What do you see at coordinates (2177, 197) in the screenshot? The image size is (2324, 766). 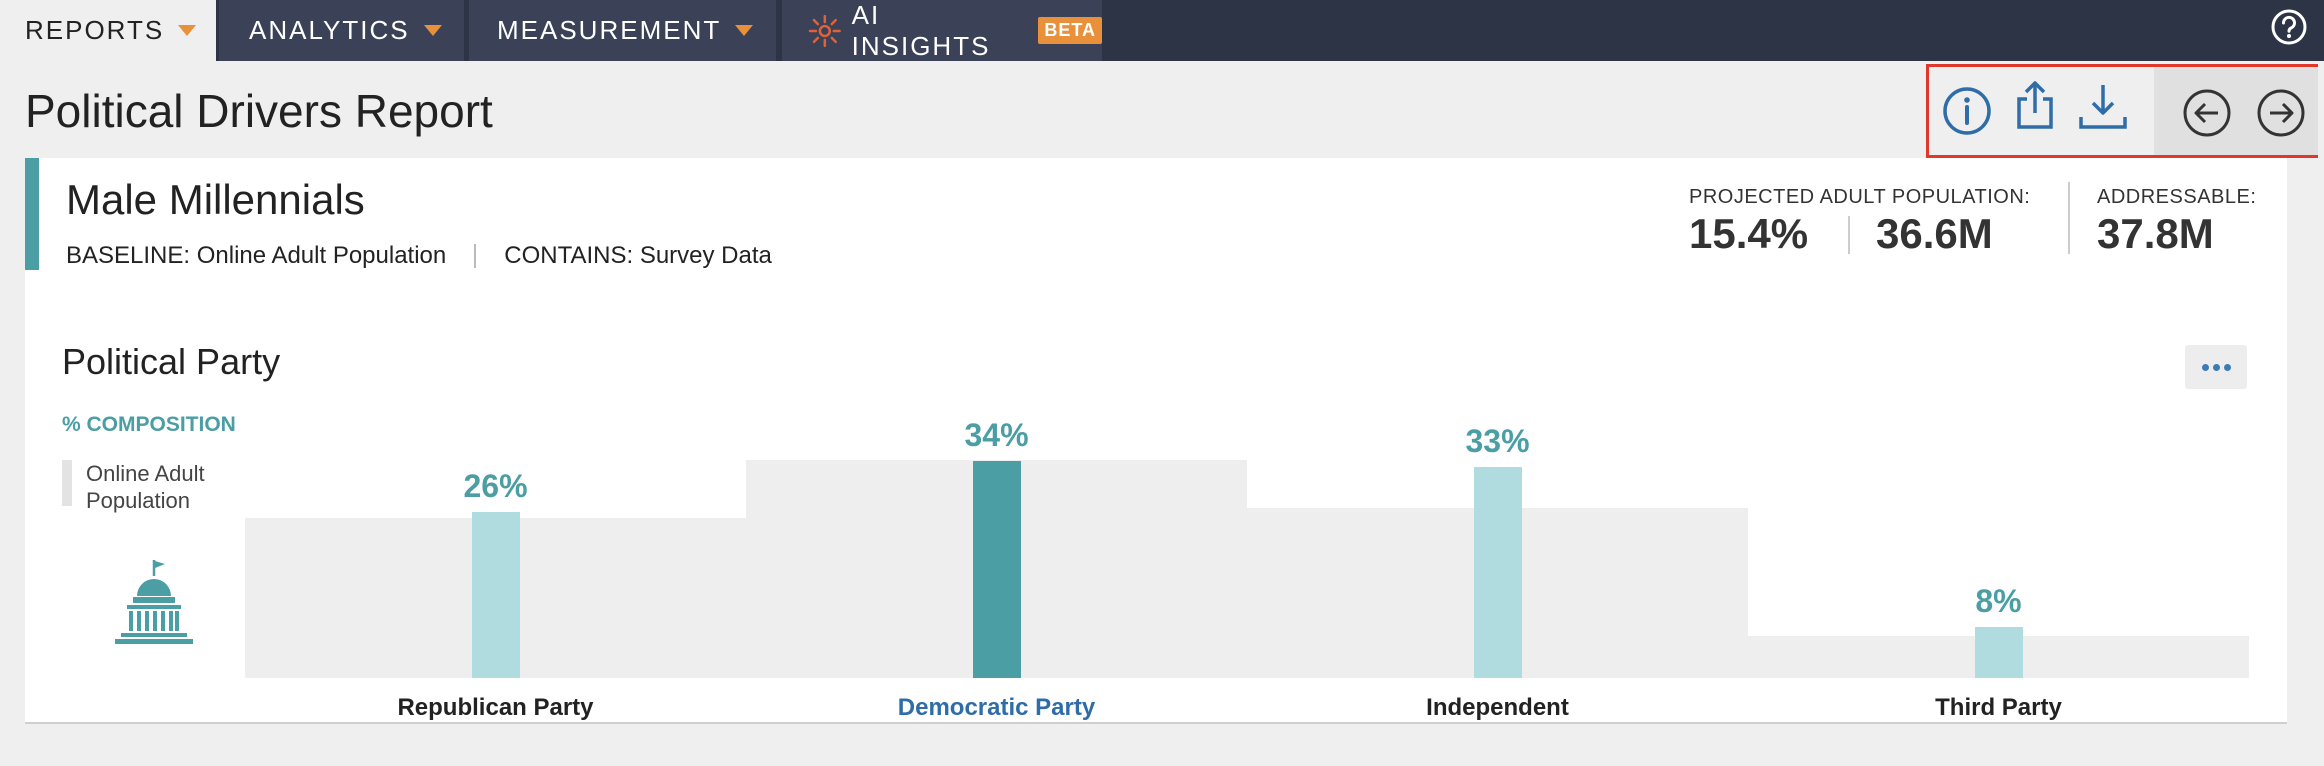 I see `addressable-label: ADDRESSABLE:` at bounding box center [2177, 197].